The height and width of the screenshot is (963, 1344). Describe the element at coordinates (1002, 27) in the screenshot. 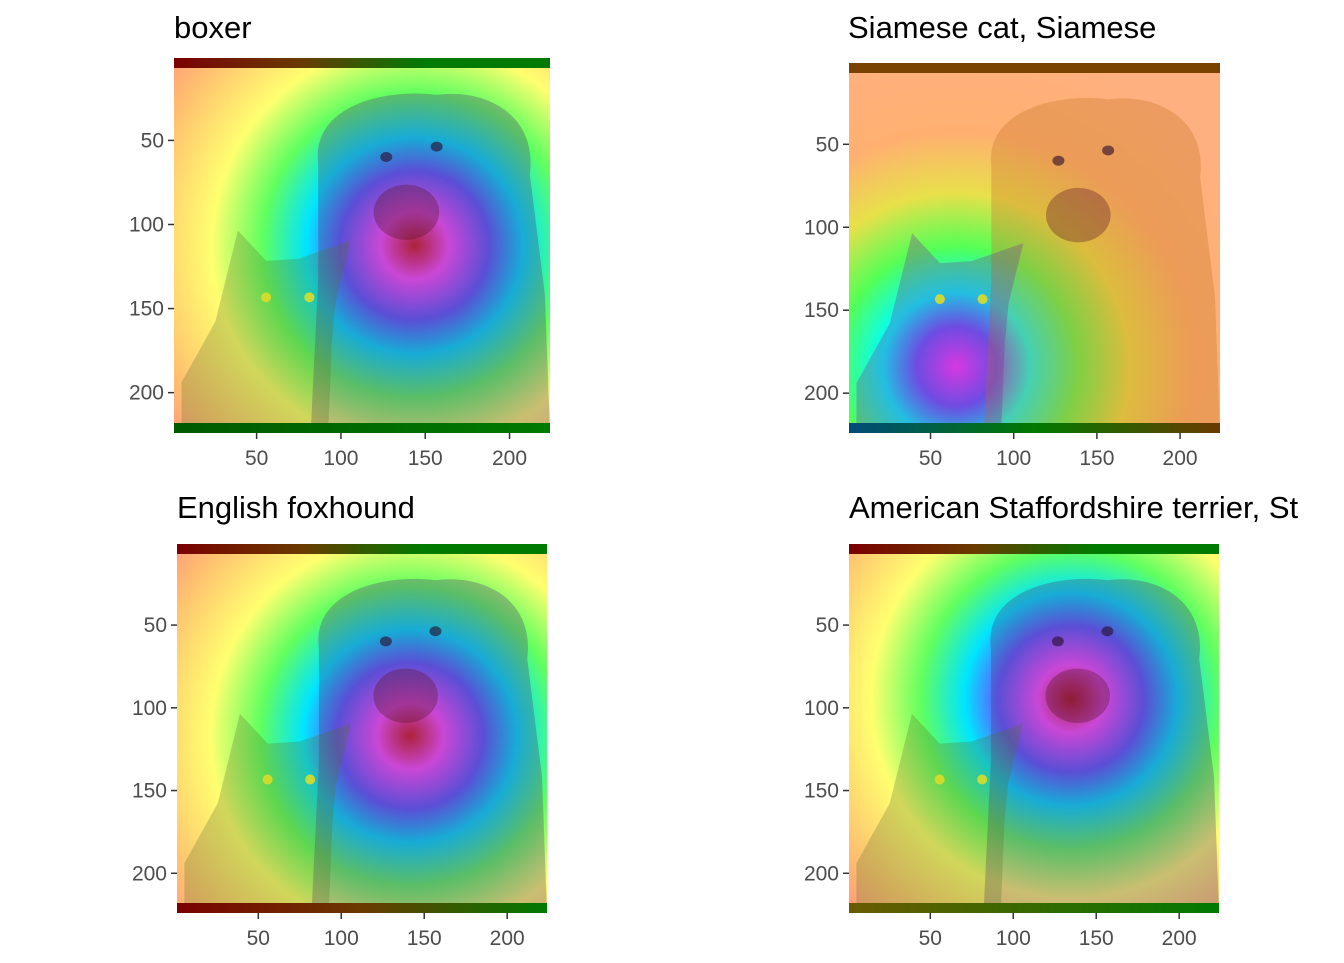

I see `panel-title-2: Siamese cat, Siamese` at that location.